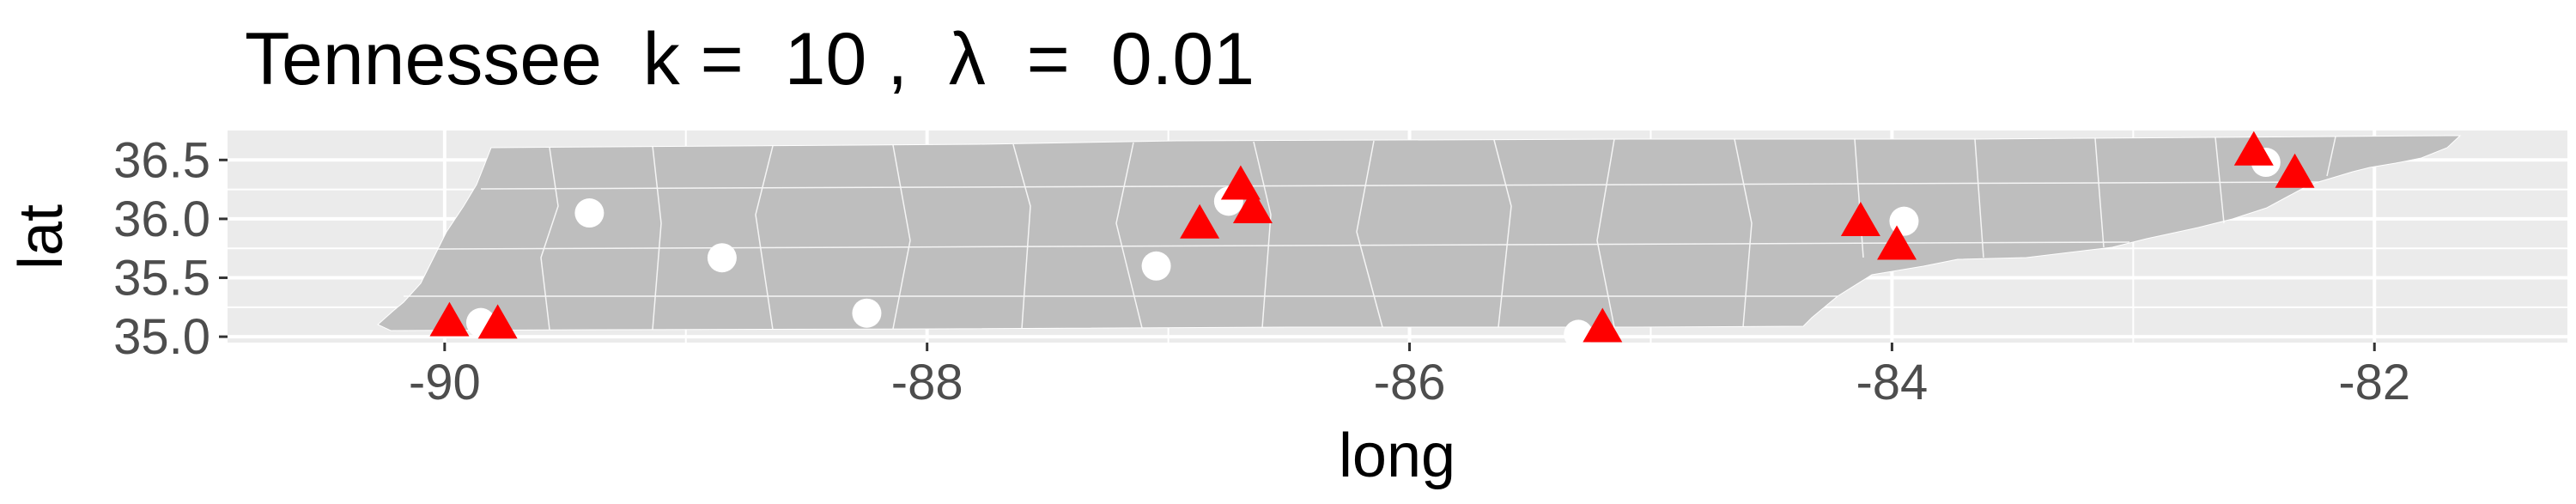 The height and width of the screenshot is (504, 2576). I want to click on x-tick-label: -86, so click(1410, 382).